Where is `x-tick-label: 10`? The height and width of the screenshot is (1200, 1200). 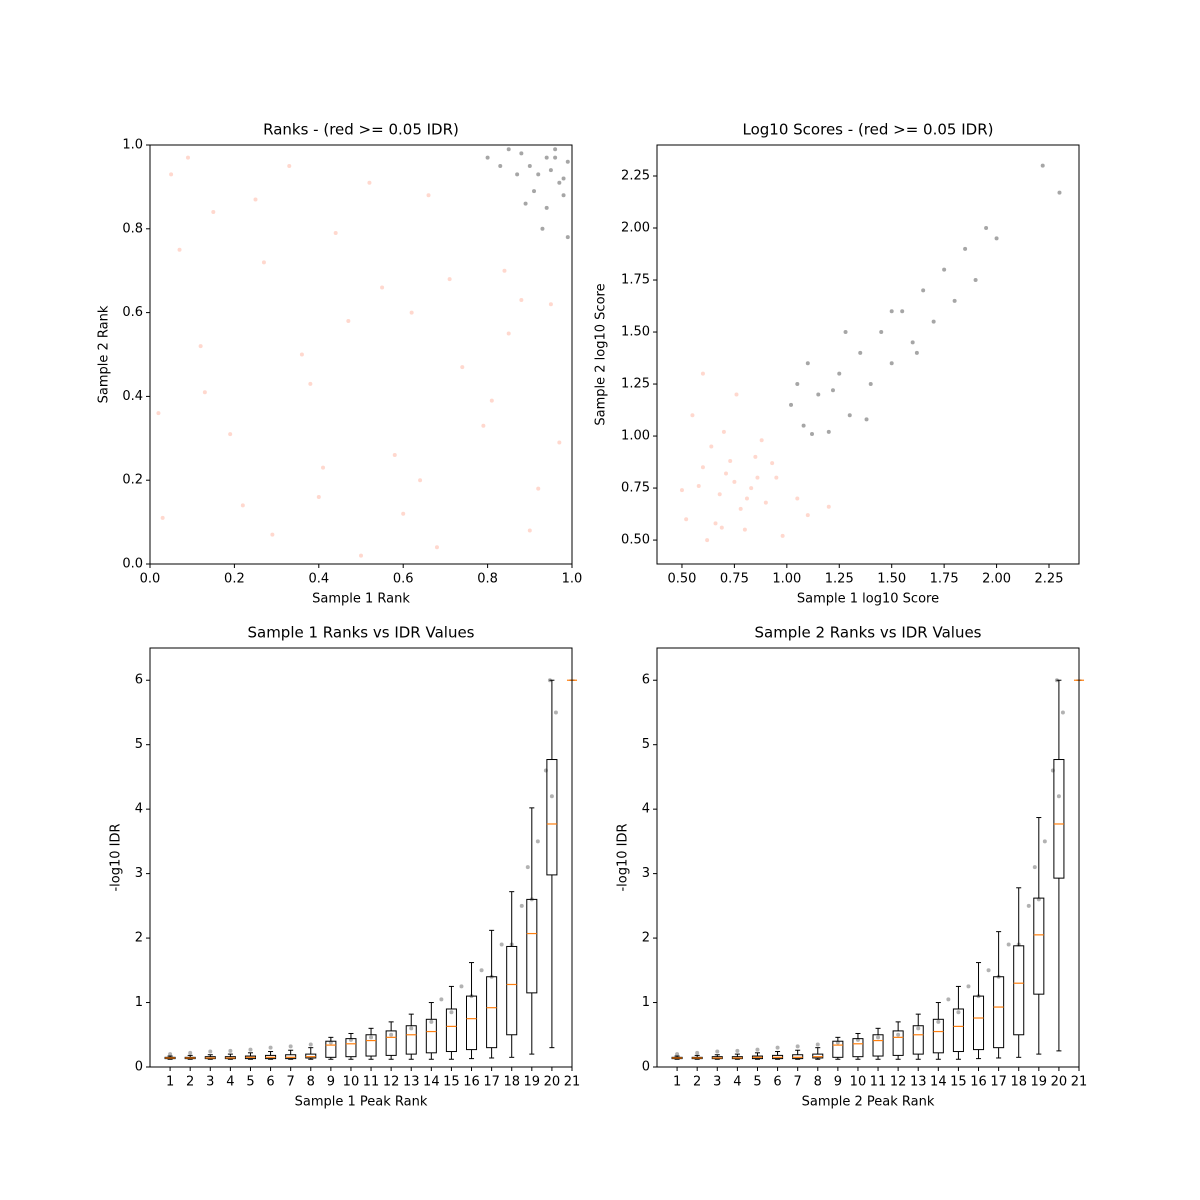
x-tick-label: 10 is located at coordinates (858, 1082).